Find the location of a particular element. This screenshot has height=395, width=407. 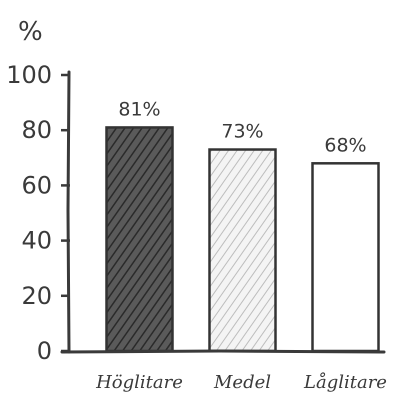

bar-medel is located at coordinates (242, 250).